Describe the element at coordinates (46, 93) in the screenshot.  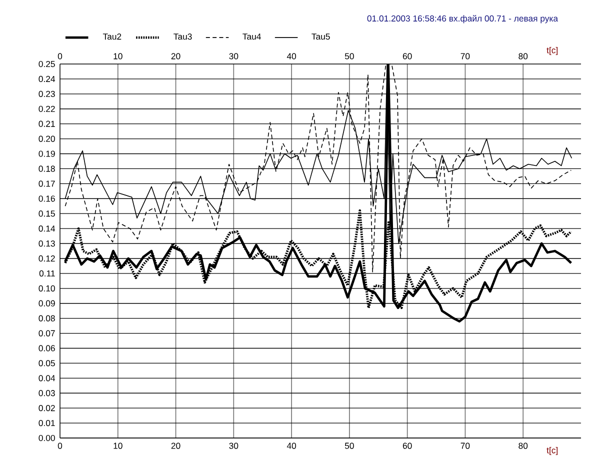
I see `y-tick-label: 0.23` at that location.